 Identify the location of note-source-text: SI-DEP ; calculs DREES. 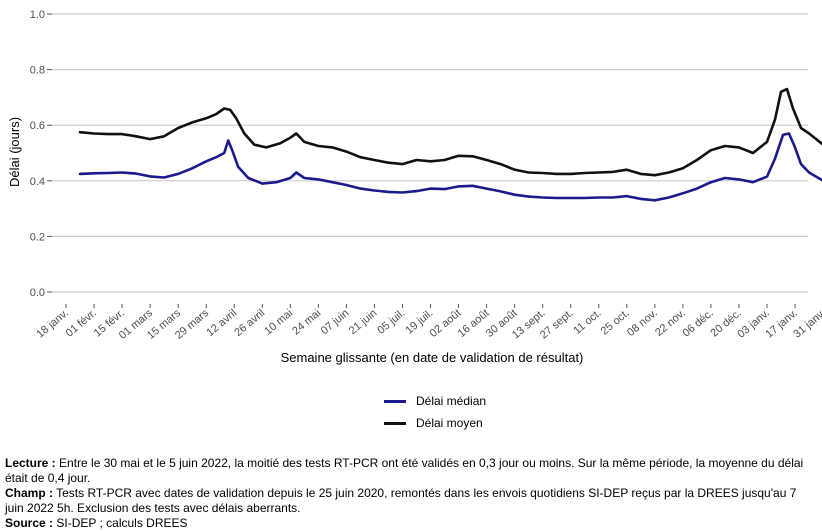
(122, 523).